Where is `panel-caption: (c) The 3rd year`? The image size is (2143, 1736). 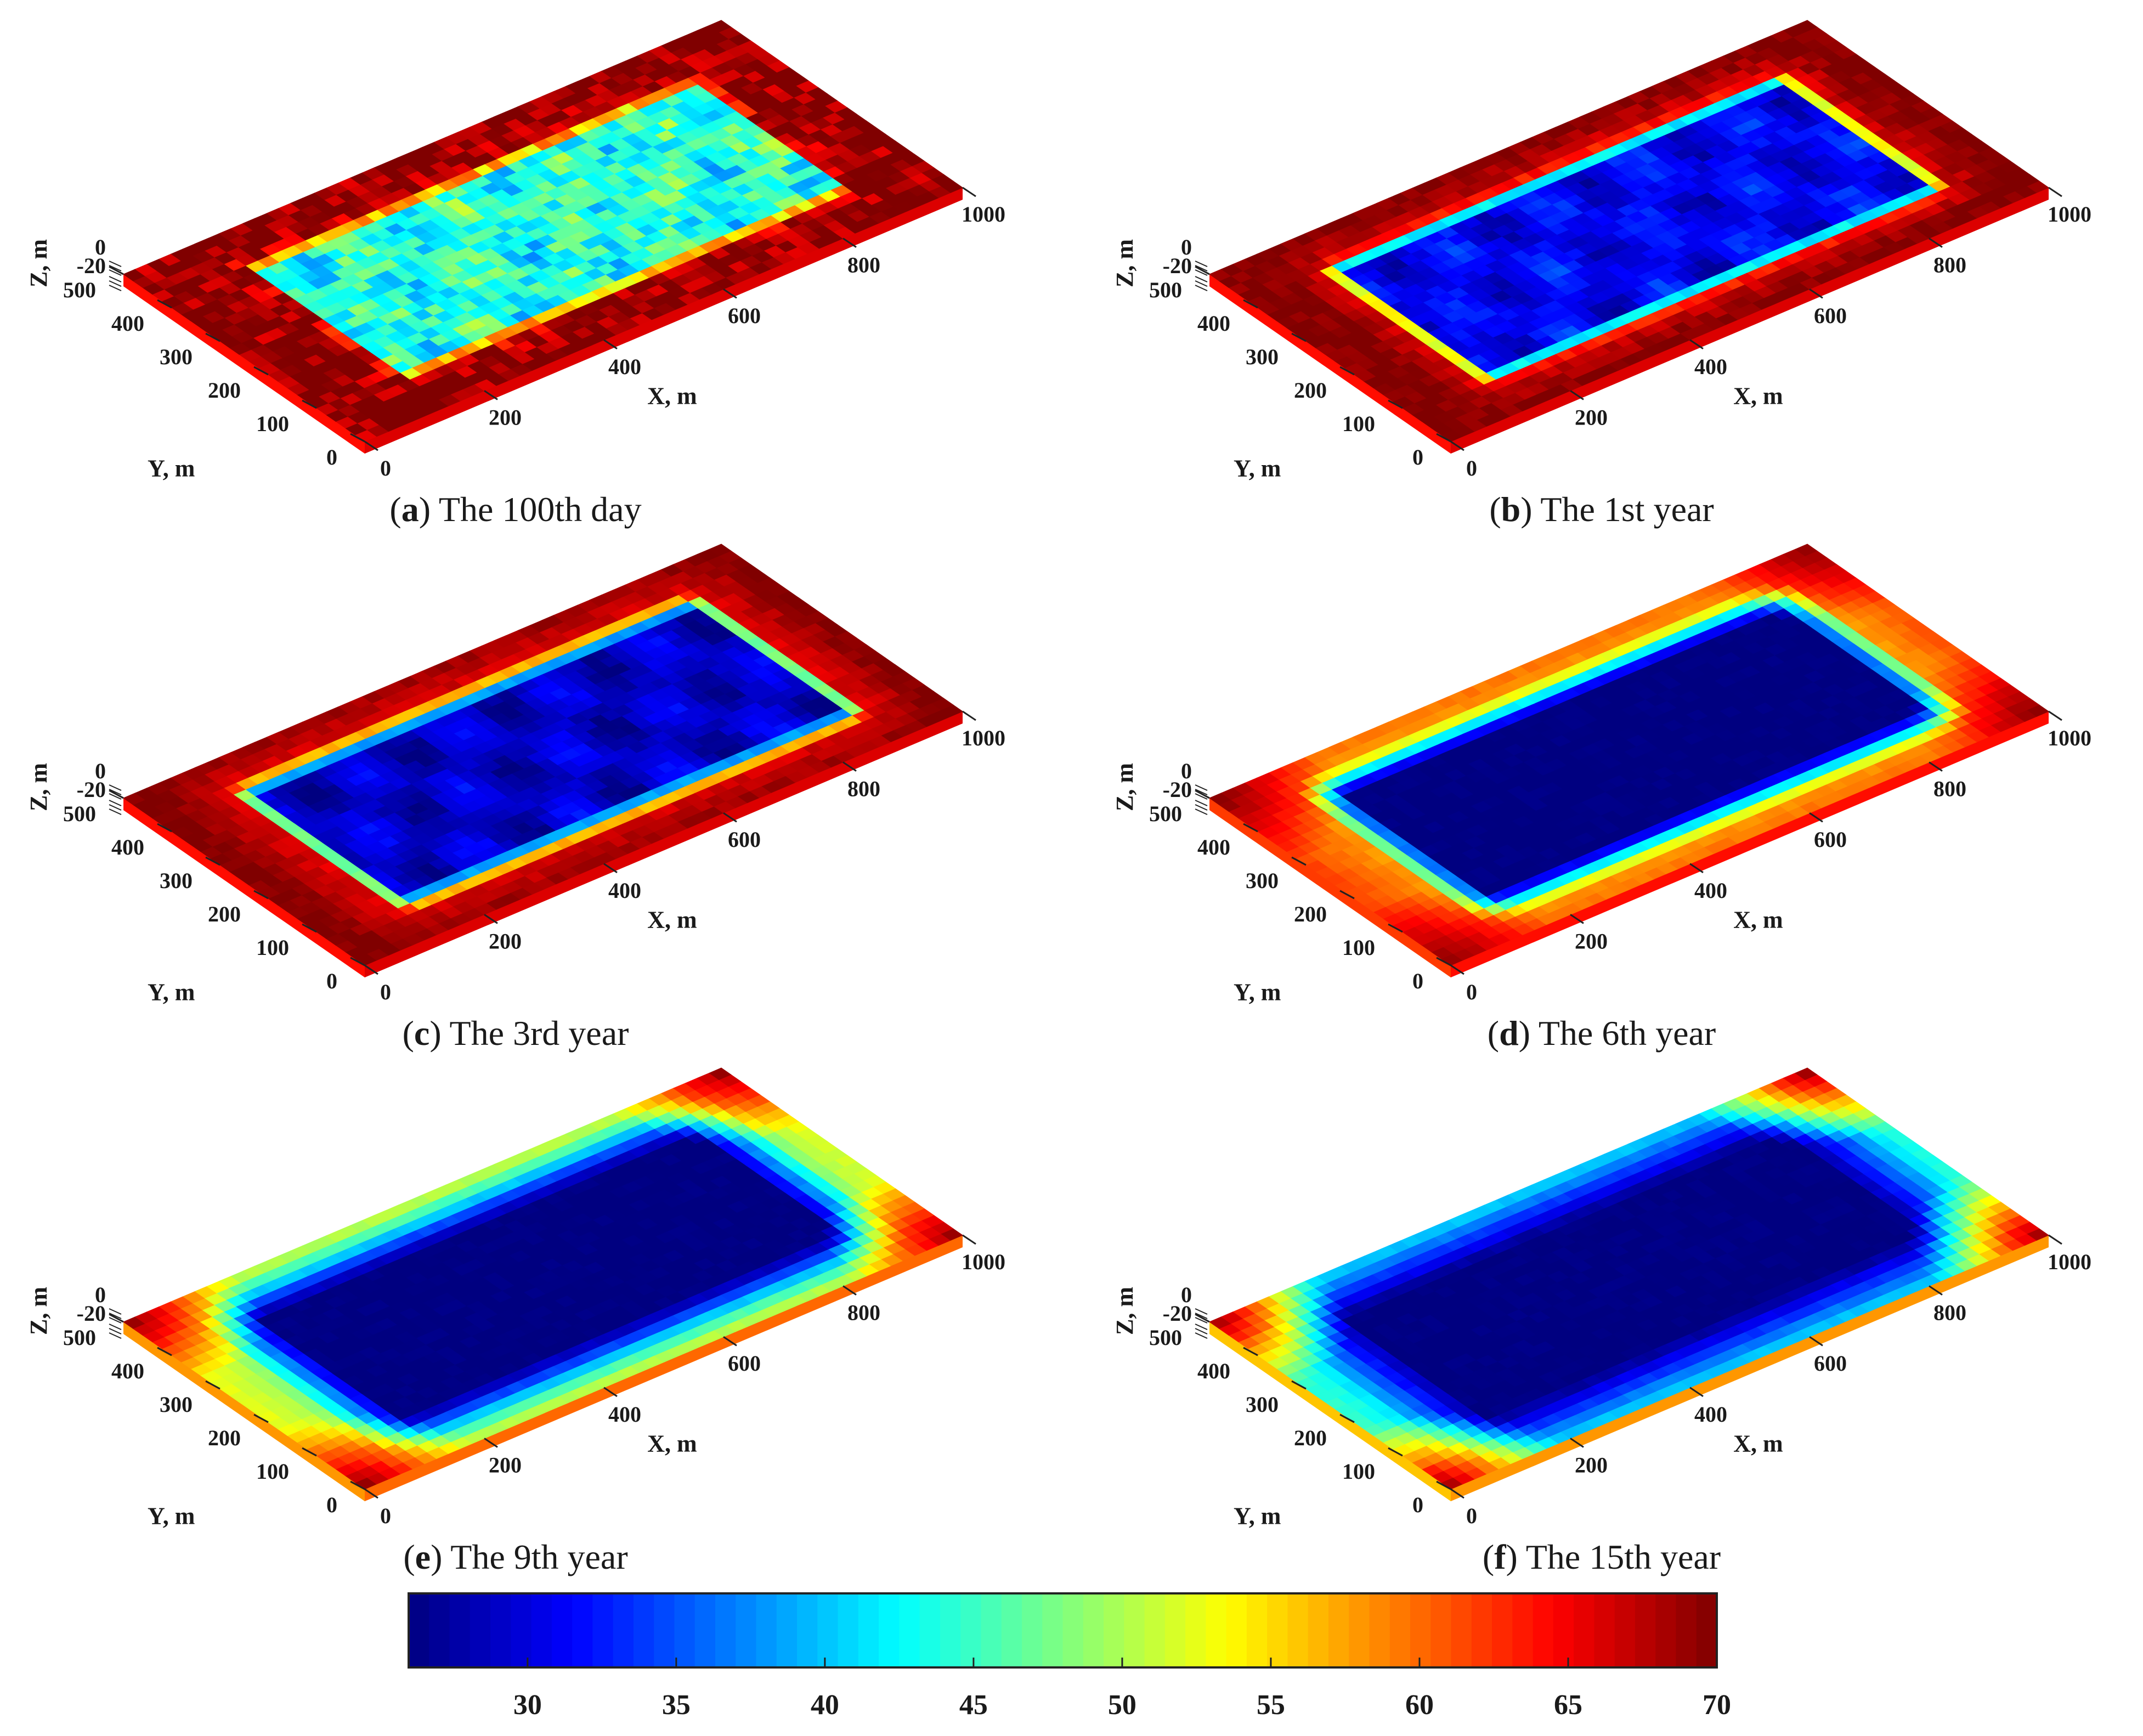
panel-caption: (c) The 3rd year is located at coordinates (516, 1033).